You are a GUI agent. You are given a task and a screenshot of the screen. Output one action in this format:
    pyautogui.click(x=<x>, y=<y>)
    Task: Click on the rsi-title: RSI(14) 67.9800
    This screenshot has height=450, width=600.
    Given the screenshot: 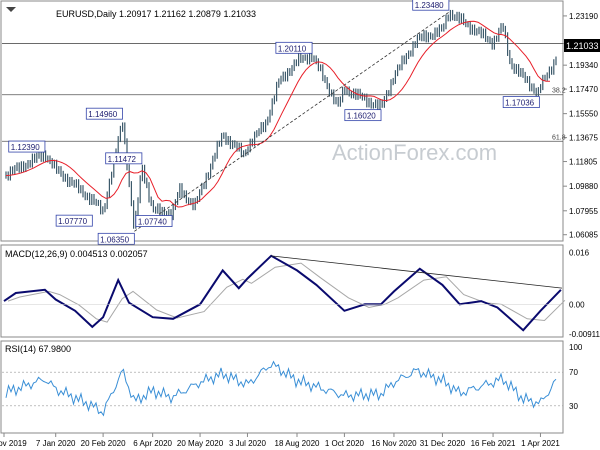 What is the action you would take?
    pyautogui.click(x=38, y=349)
    